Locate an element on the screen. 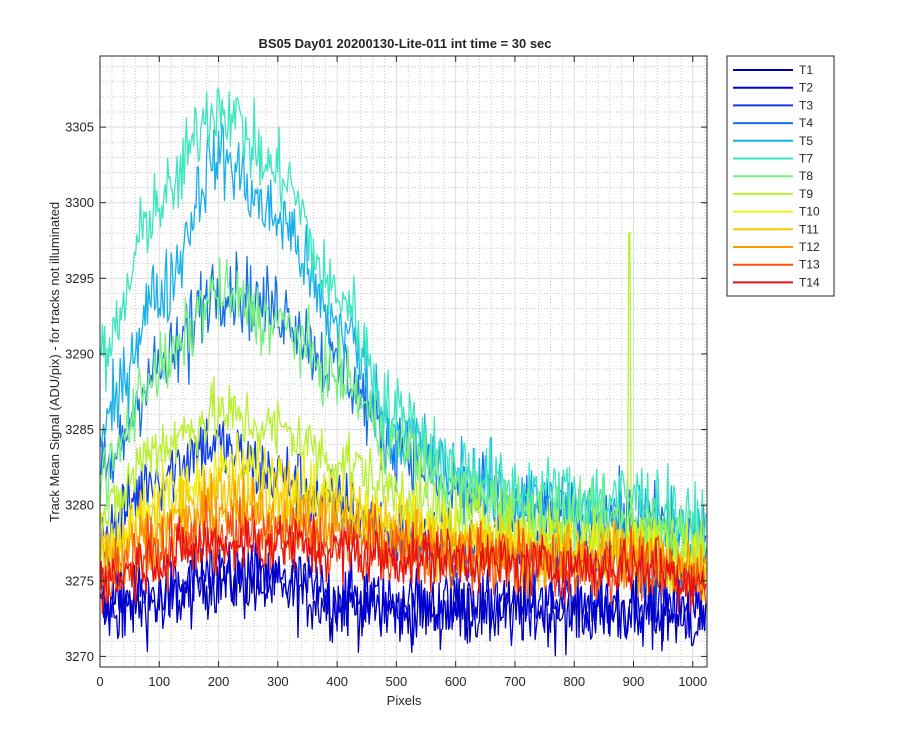 The image size is (900, 750). x-tick-label: 200 is located at coordinates (219, 681).